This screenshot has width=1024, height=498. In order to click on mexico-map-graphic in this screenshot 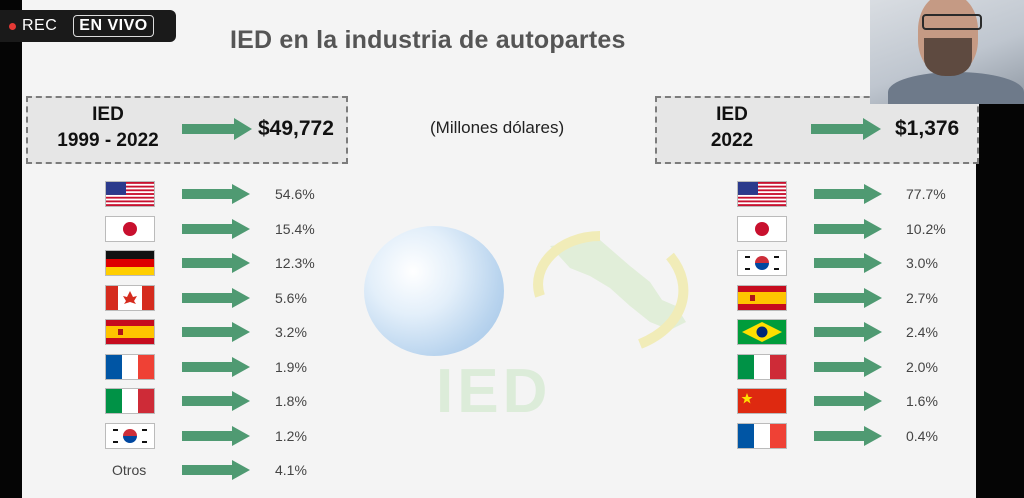, I will do `click(611, 290)`.